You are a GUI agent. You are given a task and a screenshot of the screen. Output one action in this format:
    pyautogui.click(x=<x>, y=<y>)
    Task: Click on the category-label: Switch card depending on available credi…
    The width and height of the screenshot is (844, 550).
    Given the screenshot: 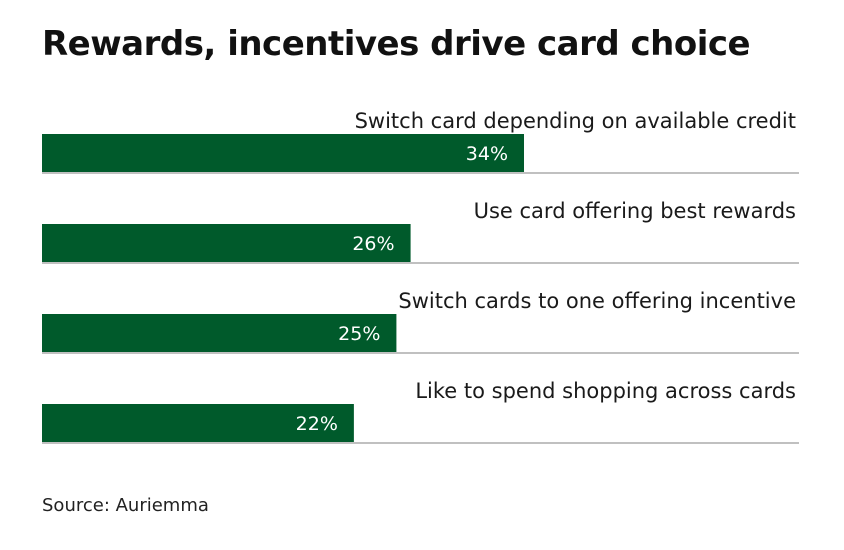 What is the action you would take?
    pyautogui.click(x=575, y=121)
    